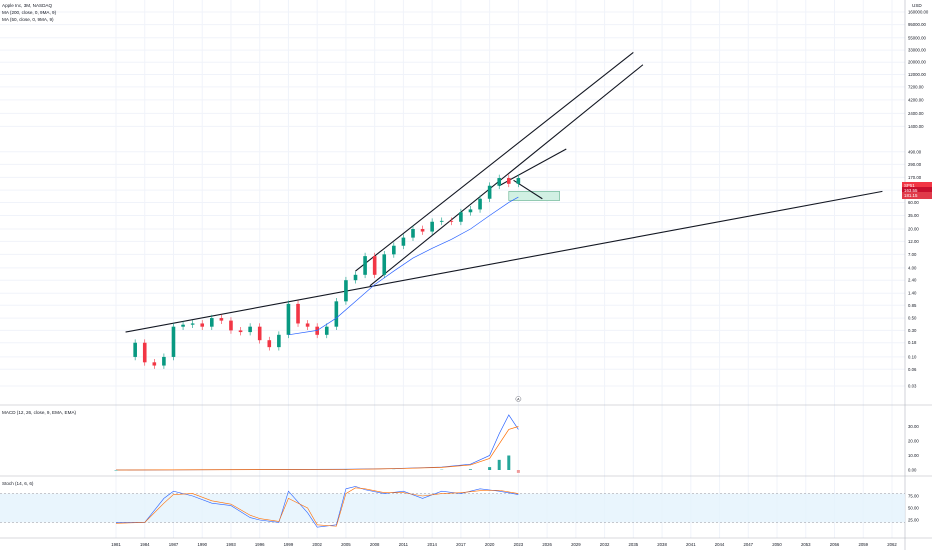 The height and width of the screenshot is (550, 932). What do you see at coordinates (432, 544) in the screenshot?
I see `x-tick-label: 2014` at bounding box center [432, 544].